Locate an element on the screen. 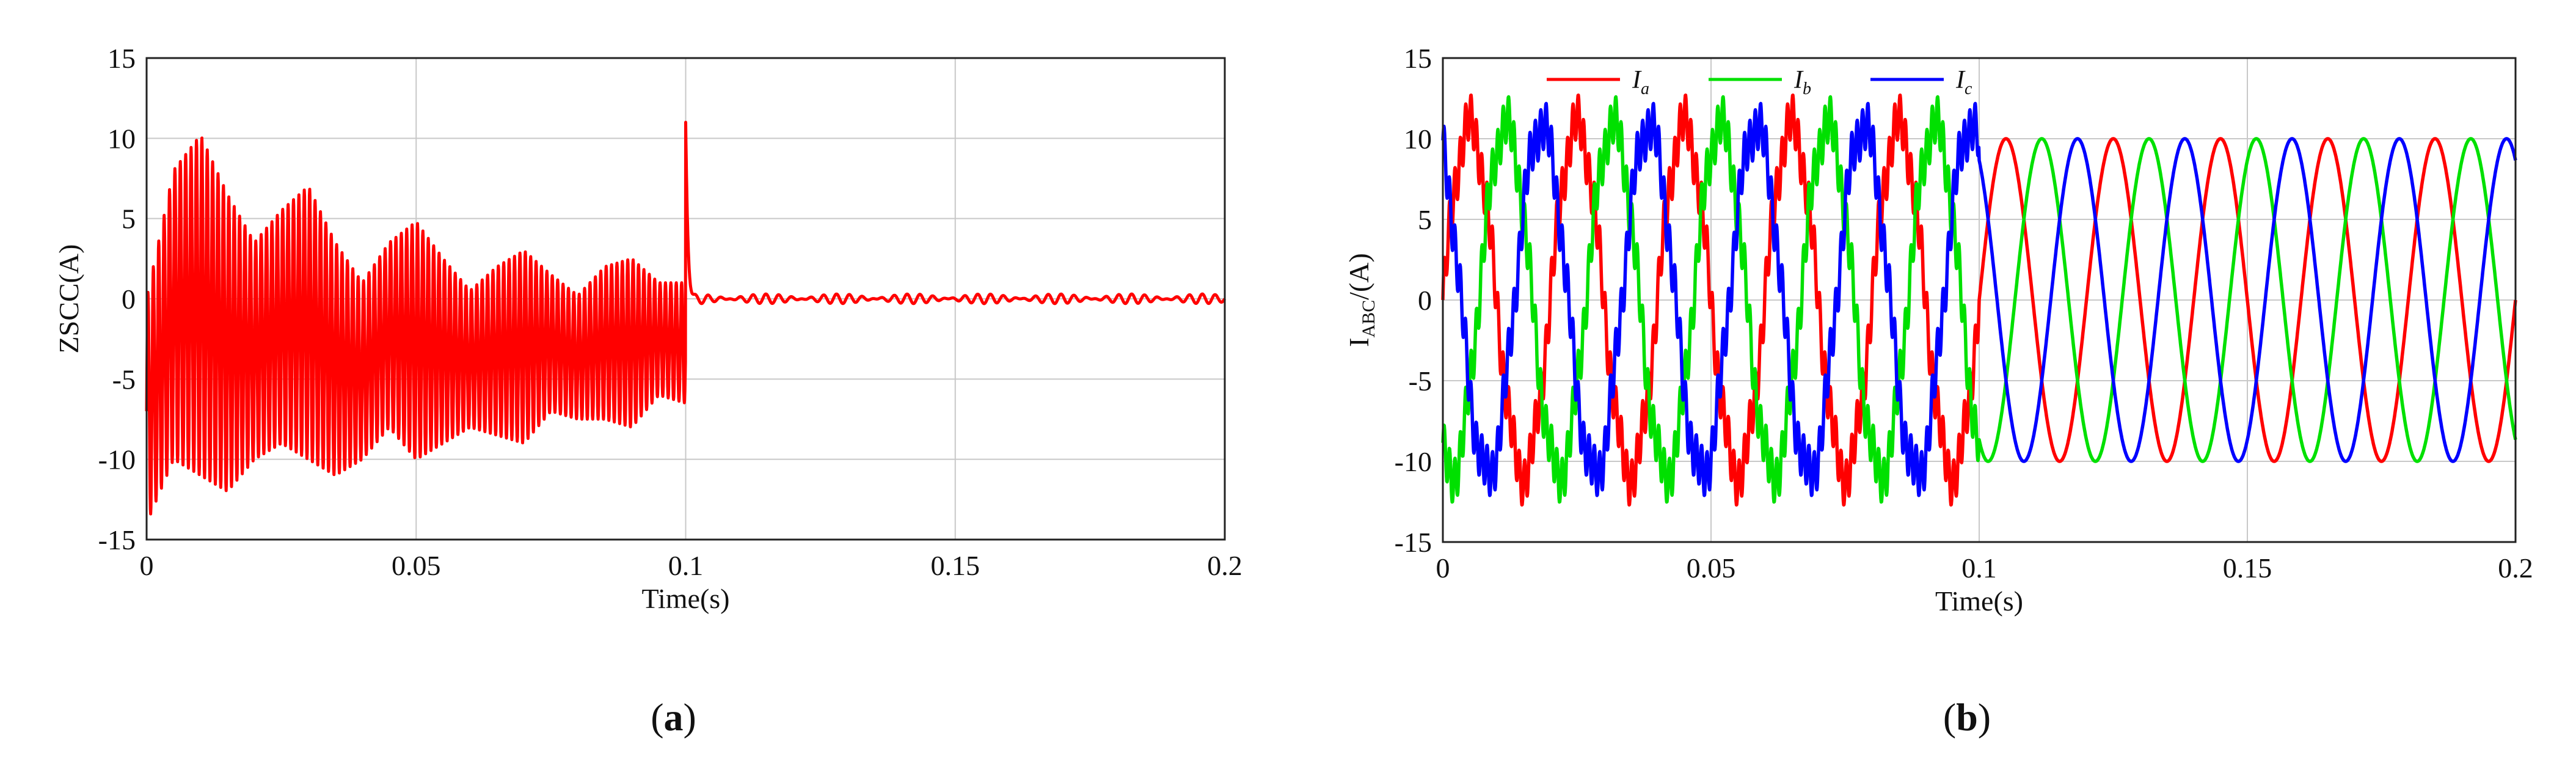  legend-label-ic: Ic is located at coordinates (1964, 82).